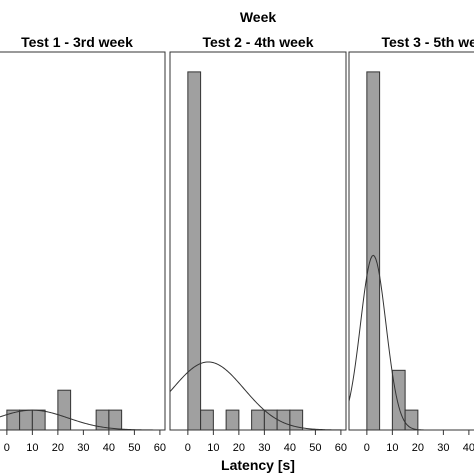 The height and width of the screenshot is (474, 474). What do you see at coordinates (77, 42) in the screenshot?
I see `panel-title: Test 1 - 3rd week` at bounding box center [77, 42].